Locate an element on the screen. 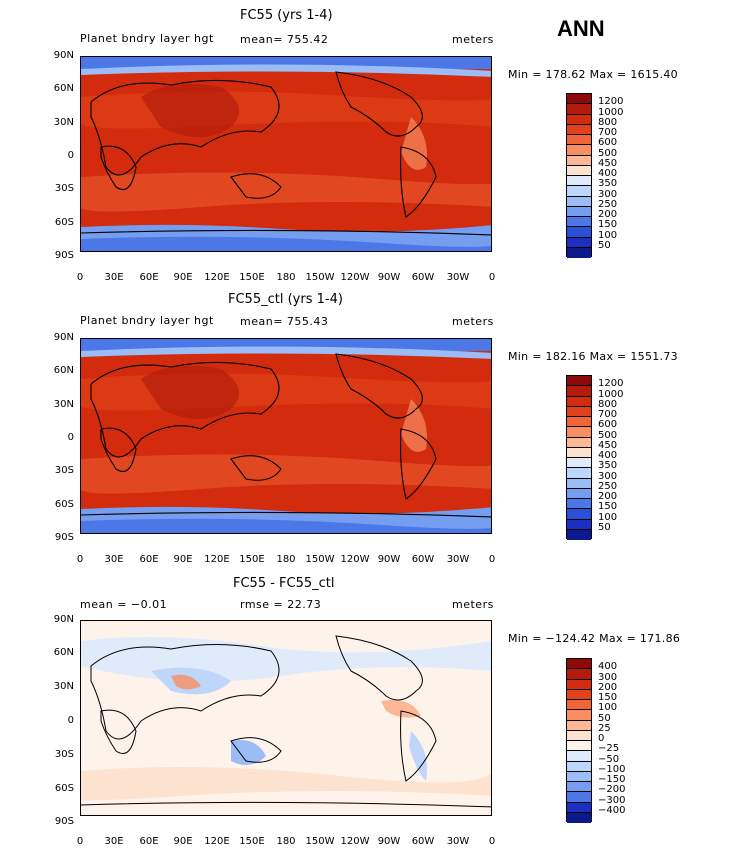  colorbar-level-label: 300 is located at coordinates (608, 476).